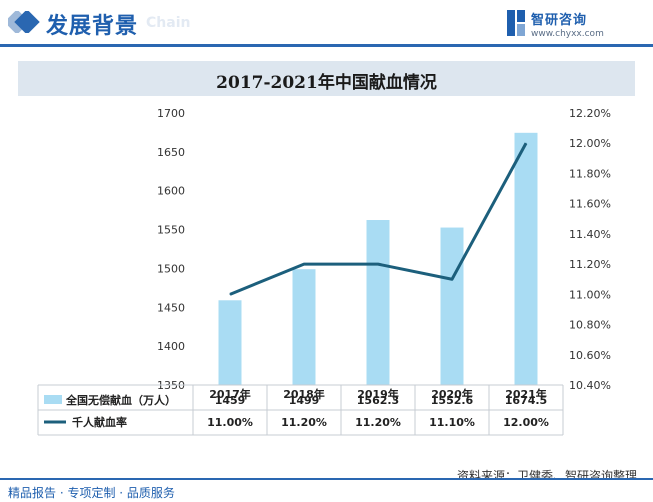 The height and width of the screenshot is (502, 653). Describe the element at coordinates (452, 422) in the screenshot. I see `data-label: 11.10%` at that location.